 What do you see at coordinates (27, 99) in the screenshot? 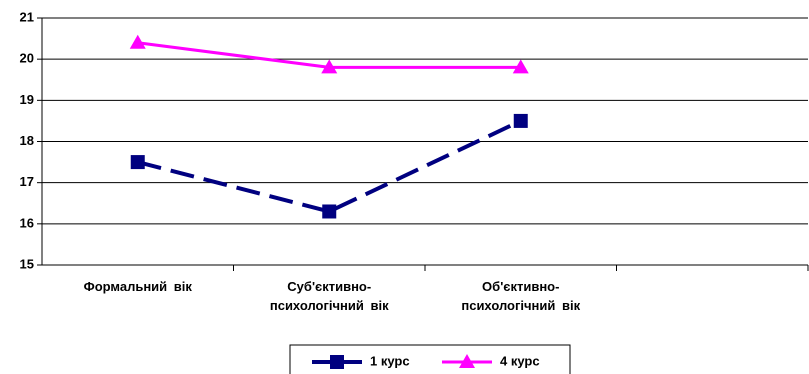
I see `y-tick-label: 19` at bounding box center [27, 99].